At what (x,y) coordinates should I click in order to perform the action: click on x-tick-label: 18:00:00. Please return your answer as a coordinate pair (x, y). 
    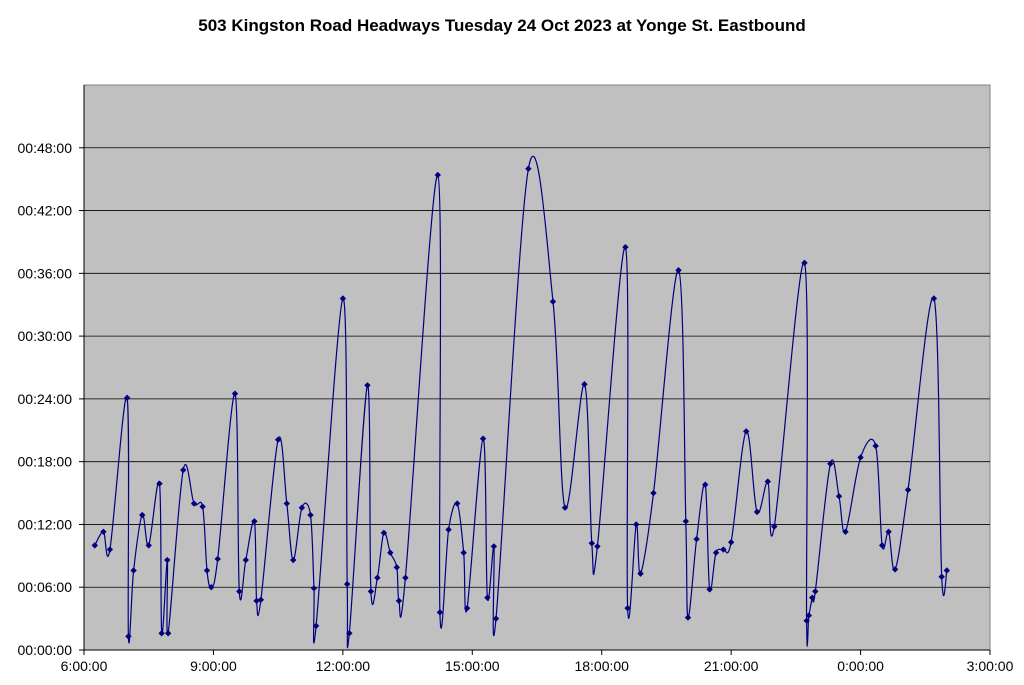
    Looking at the image, I should click on (601, 666).